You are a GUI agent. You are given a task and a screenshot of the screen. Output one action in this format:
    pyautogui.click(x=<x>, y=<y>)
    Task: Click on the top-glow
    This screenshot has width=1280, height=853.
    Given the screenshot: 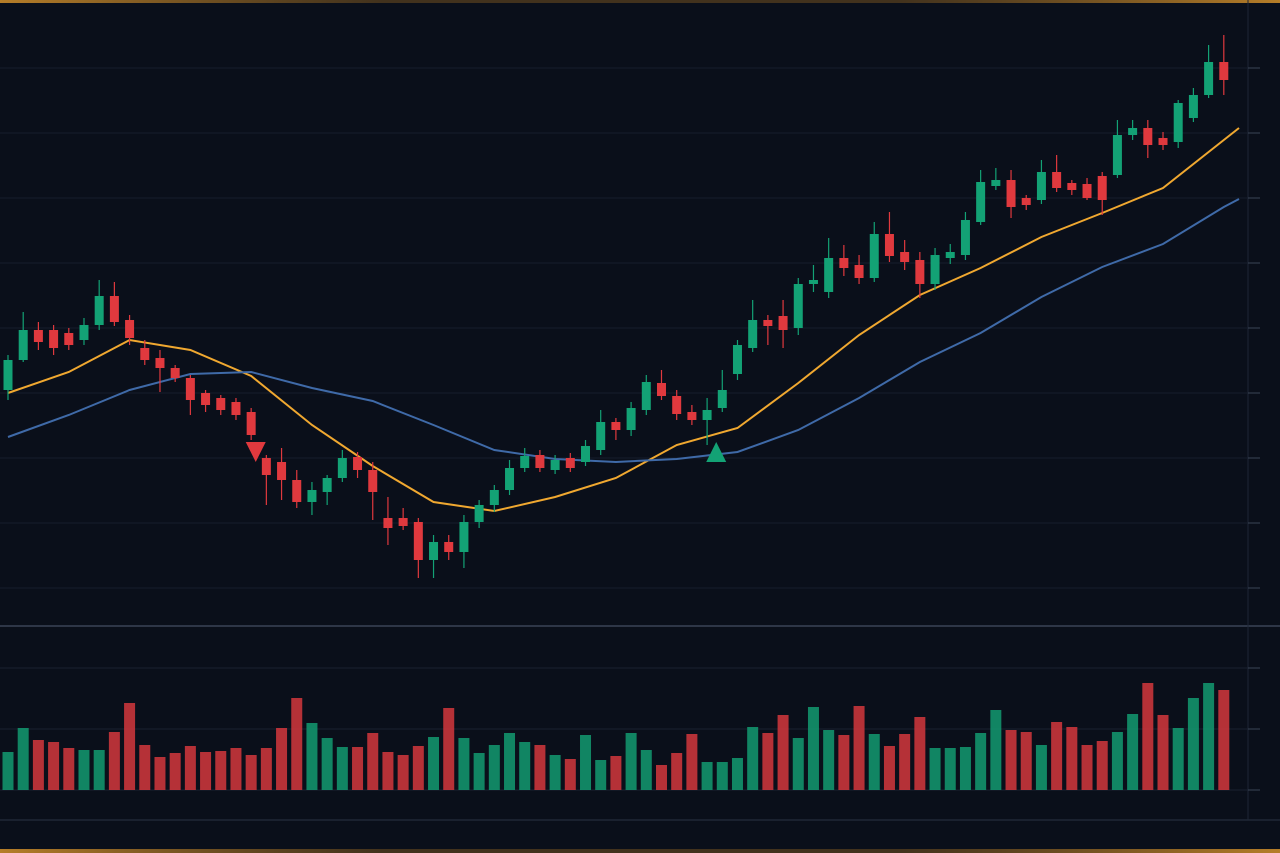 What is the action you would take?
    pyautogui.click(x=640, y=1)
    